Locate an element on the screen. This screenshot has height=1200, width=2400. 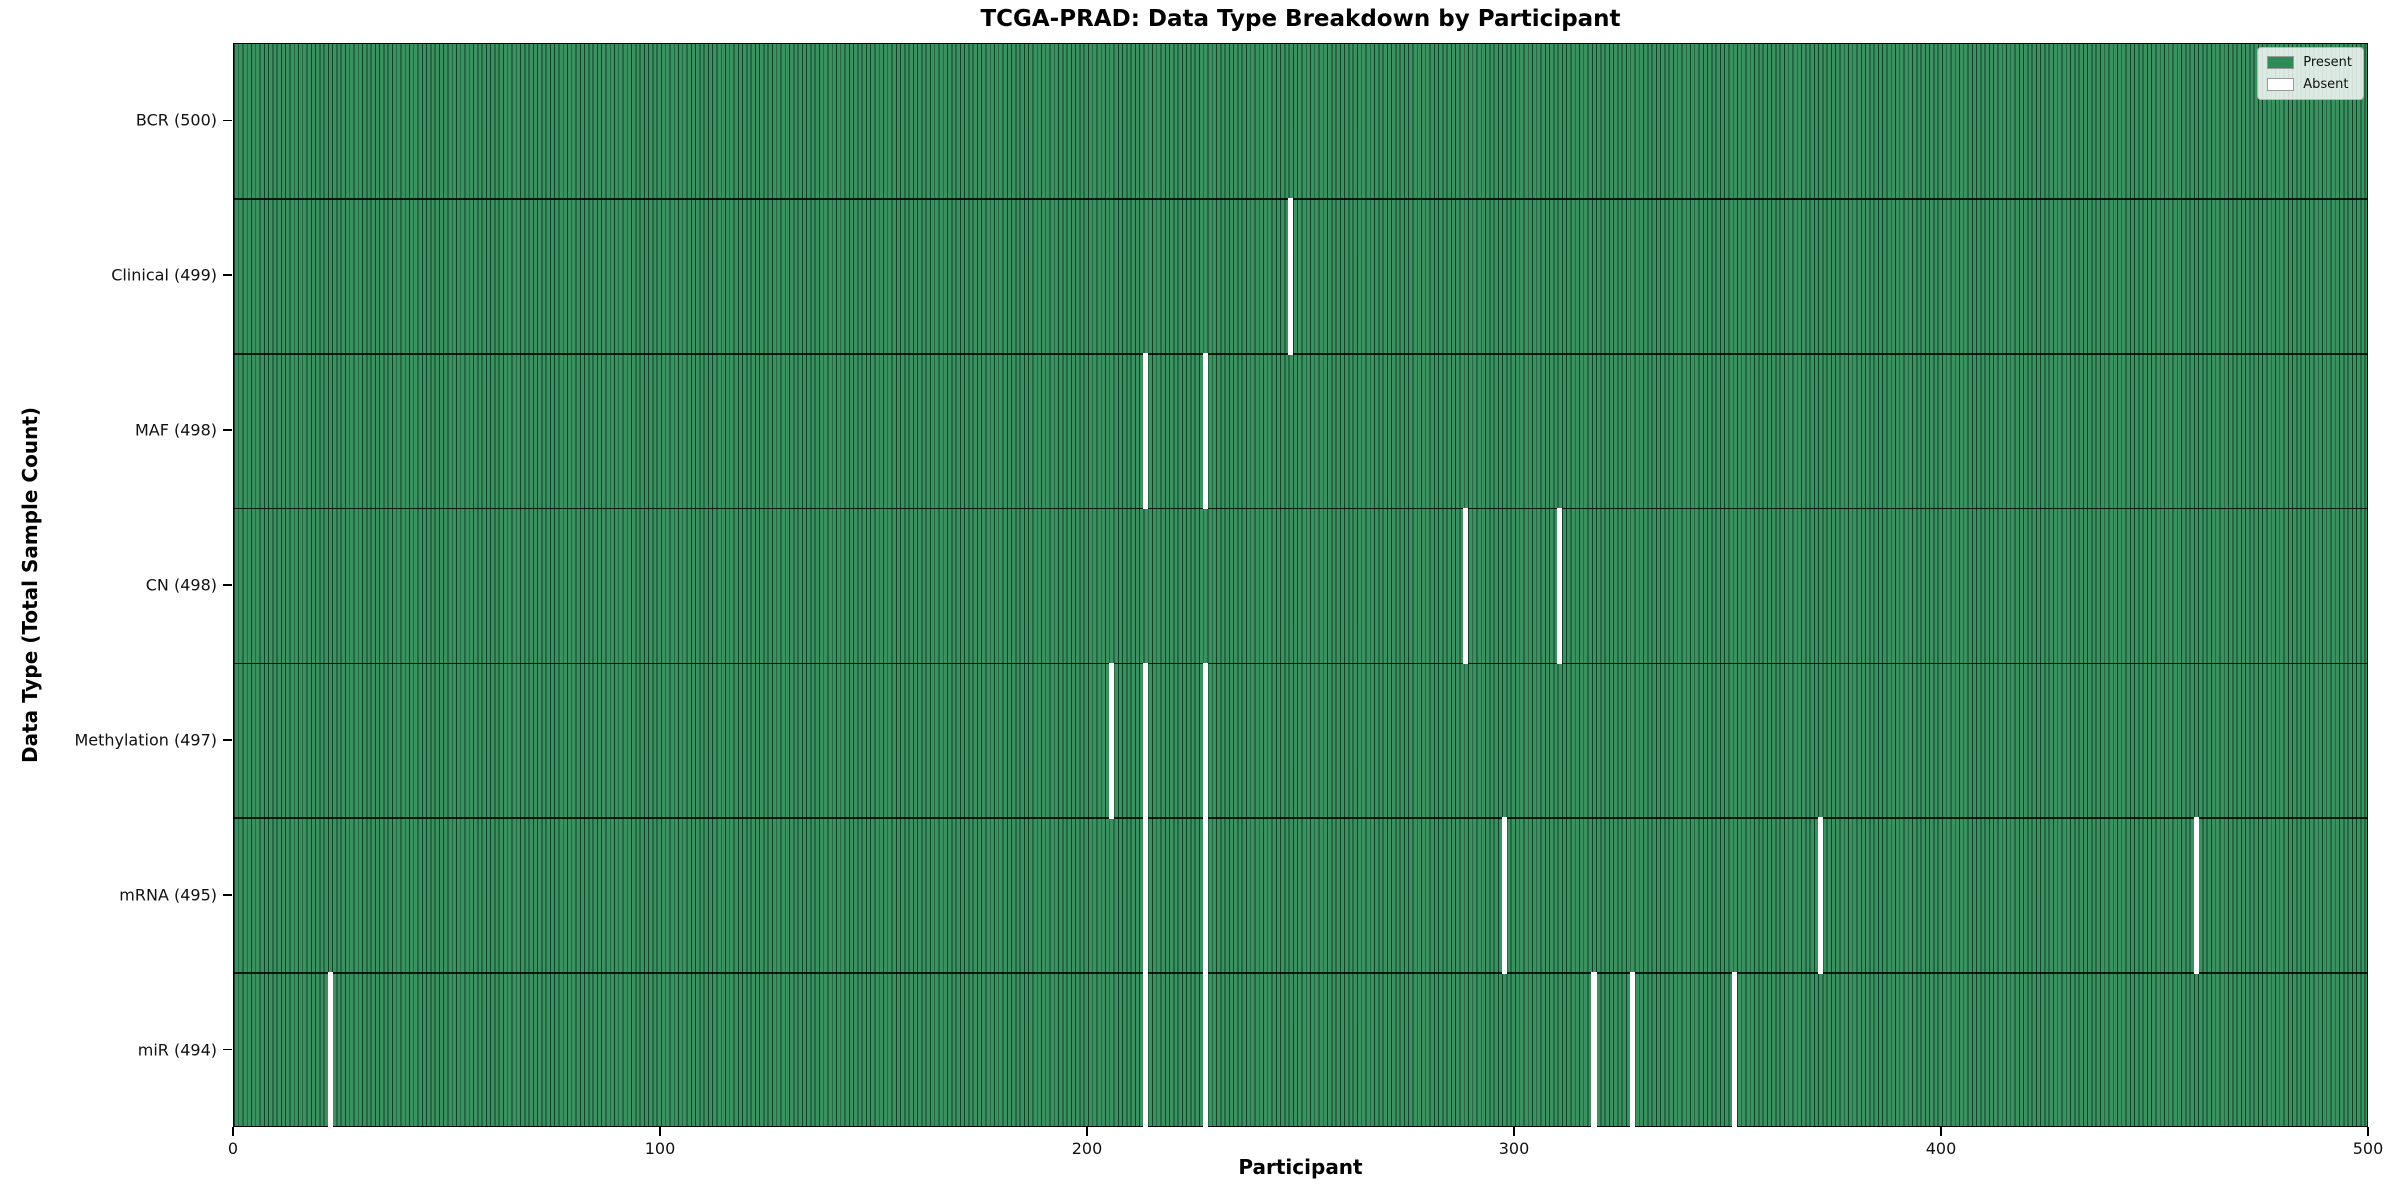
y-tick-label: CN (498) is located at coordinates (181, 585).